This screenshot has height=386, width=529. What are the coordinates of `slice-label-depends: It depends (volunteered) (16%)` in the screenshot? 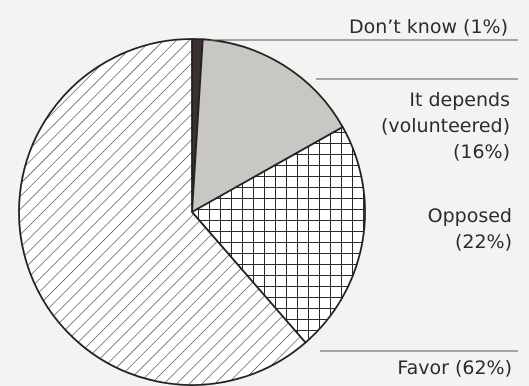 It's located at (445, 126).